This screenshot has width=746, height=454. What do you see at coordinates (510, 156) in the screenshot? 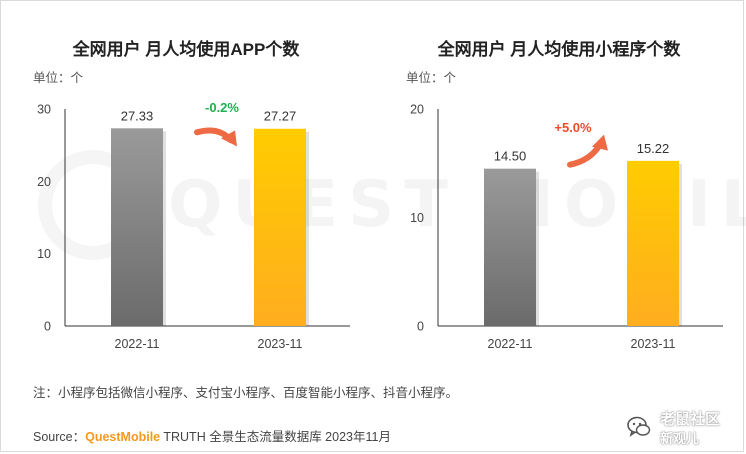
I see `bar-value-label: 14.50` at bounding box center [510, 156].